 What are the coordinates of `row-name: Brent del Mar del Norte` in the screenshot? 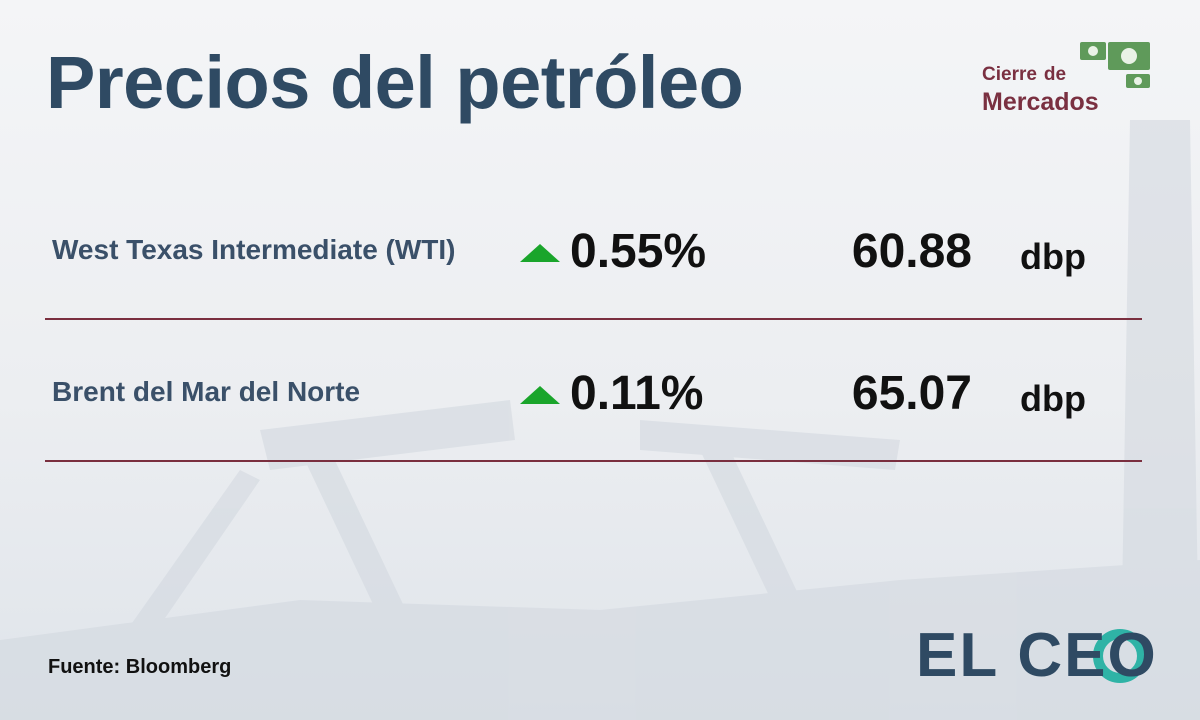 It's located at (206, 391).